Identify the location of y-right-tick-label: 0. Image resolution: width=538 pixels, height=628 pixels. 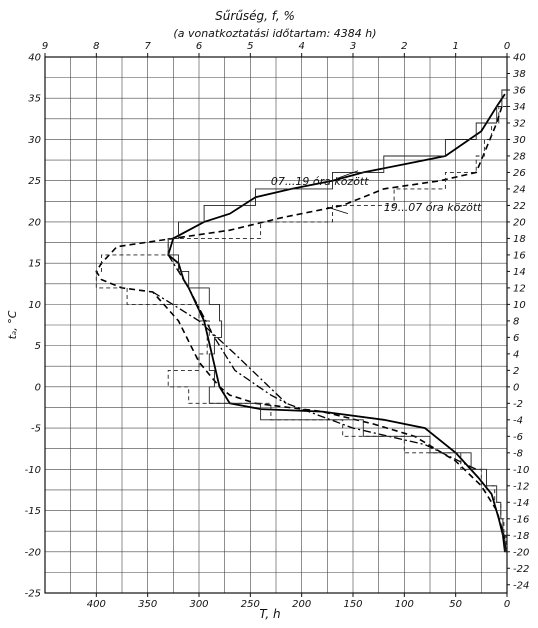
(516, 387).